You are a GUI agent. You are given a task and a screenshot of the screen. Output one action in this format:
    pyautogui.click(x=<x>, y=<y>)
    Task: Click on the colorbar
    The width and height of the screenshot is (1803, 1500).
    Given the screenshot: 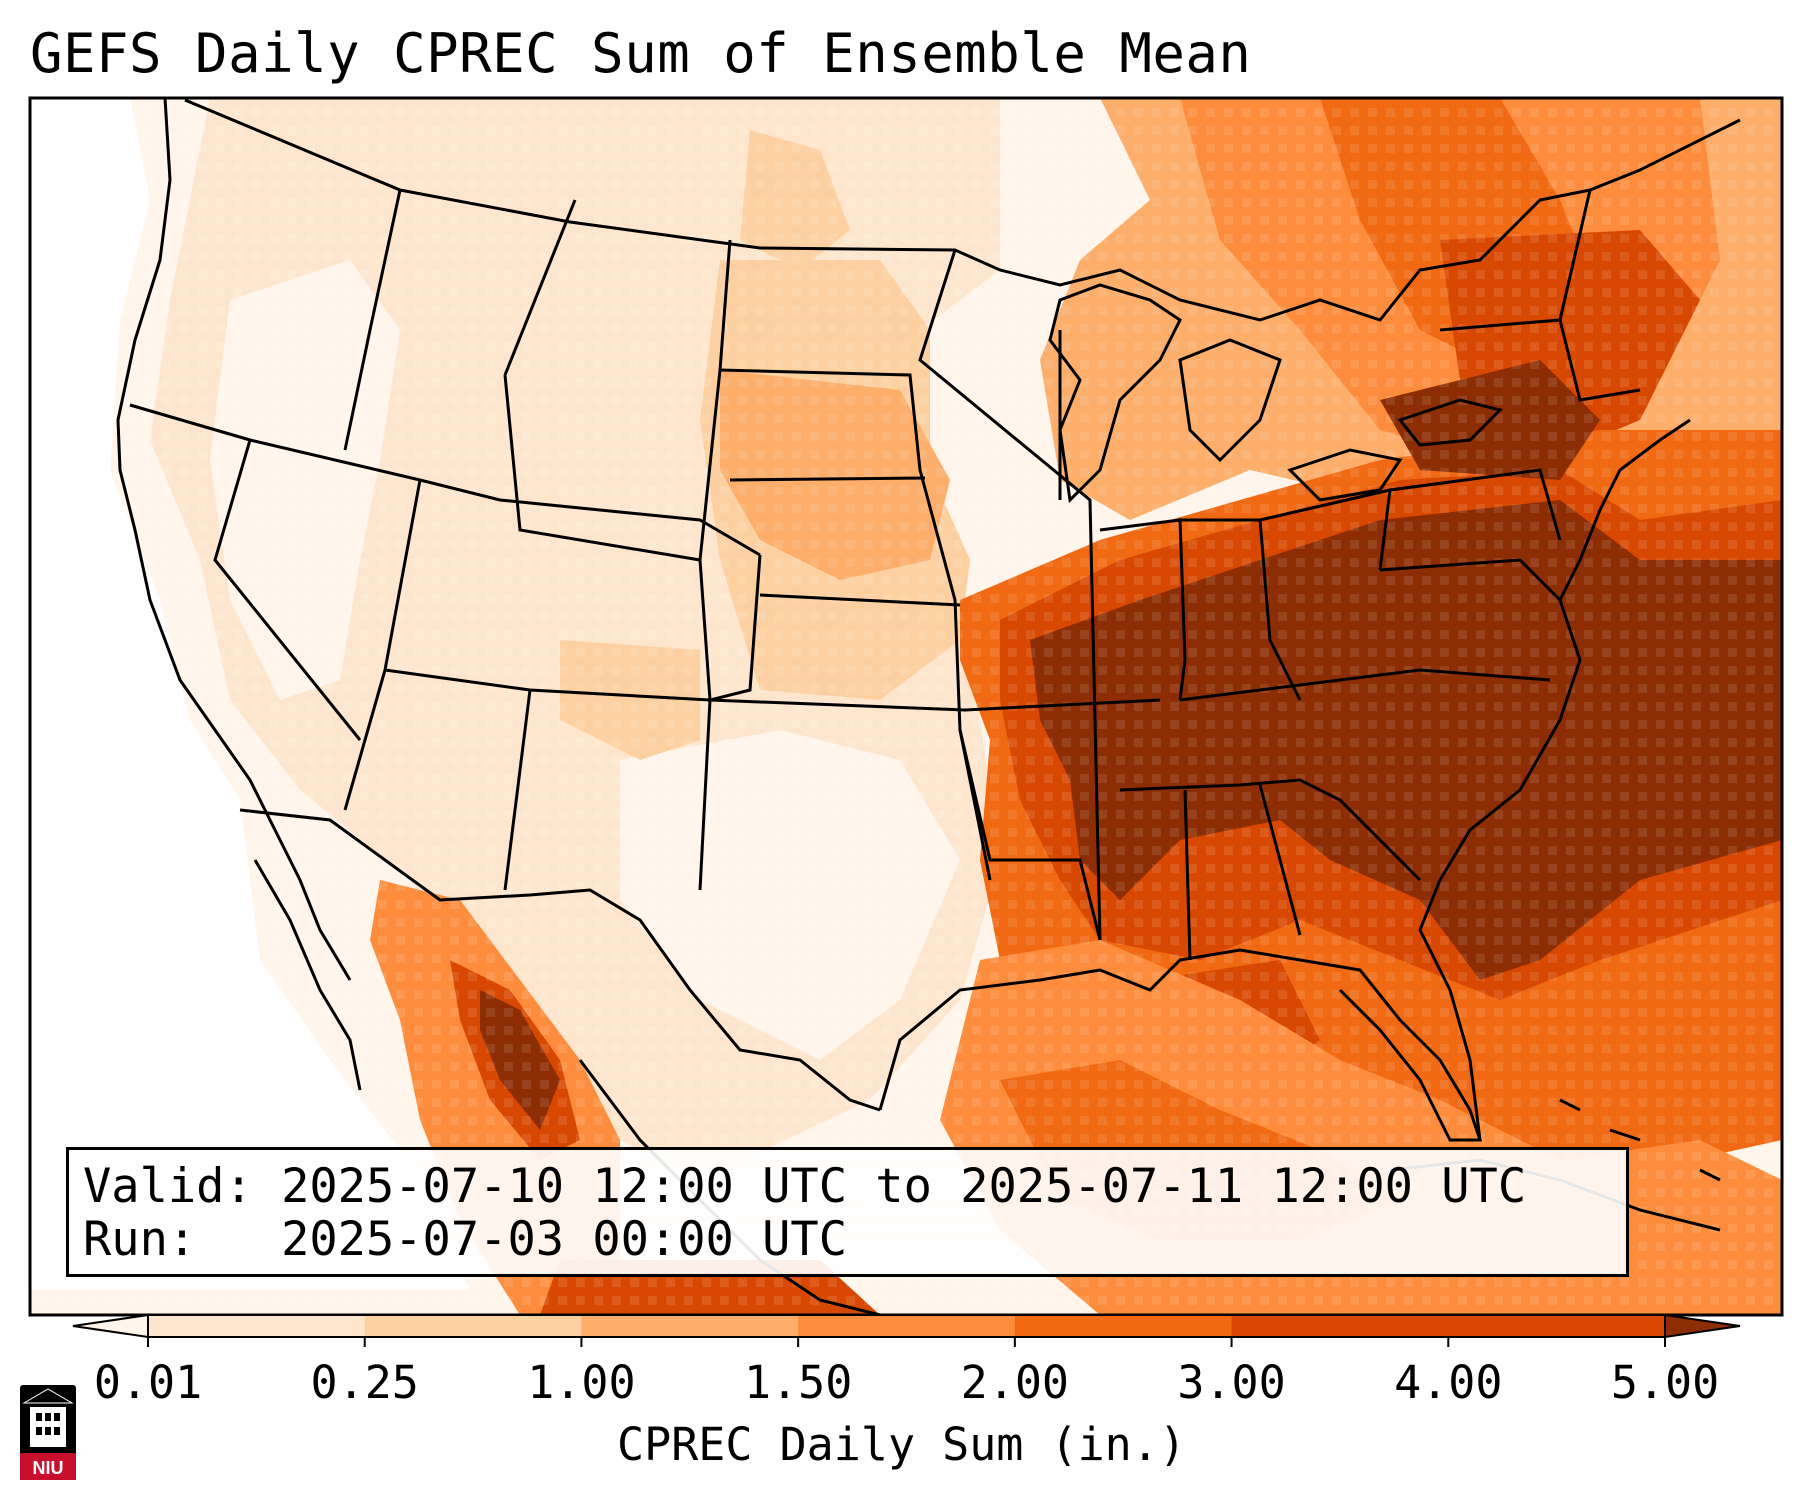 What is the action you would take?
    pyautogui.click(x=906, y=1330)
    